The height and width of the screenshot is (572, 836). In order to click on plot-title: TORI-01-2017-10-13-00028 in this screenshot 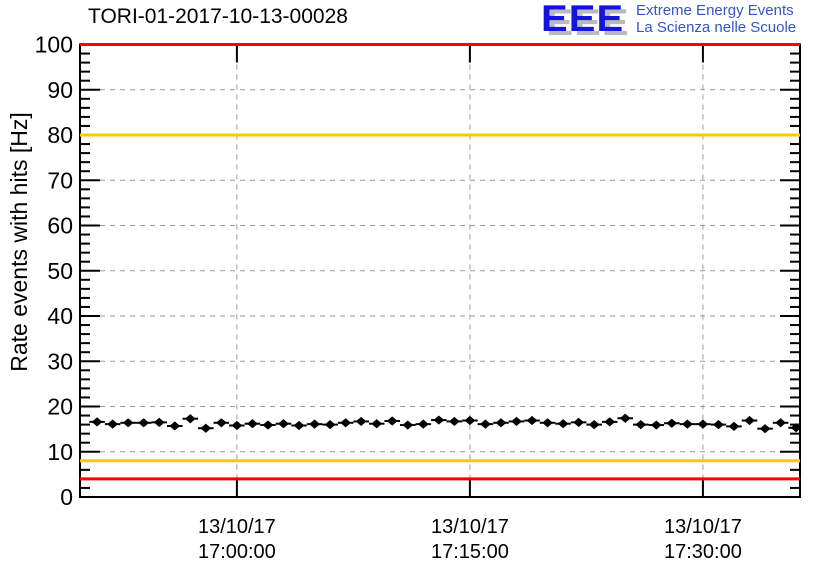, I will do `click(218, 16)`.